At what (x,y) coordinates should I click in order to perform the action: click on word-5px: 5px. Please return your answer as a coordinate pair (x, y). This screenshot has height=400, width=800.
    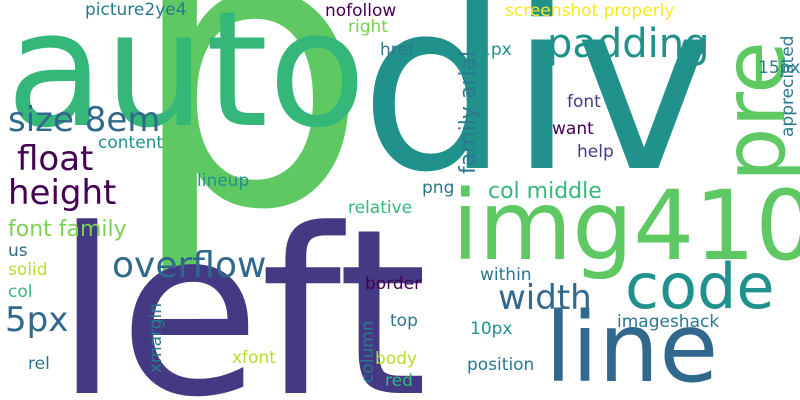
    Looking at the image, I should click on (37, 320).